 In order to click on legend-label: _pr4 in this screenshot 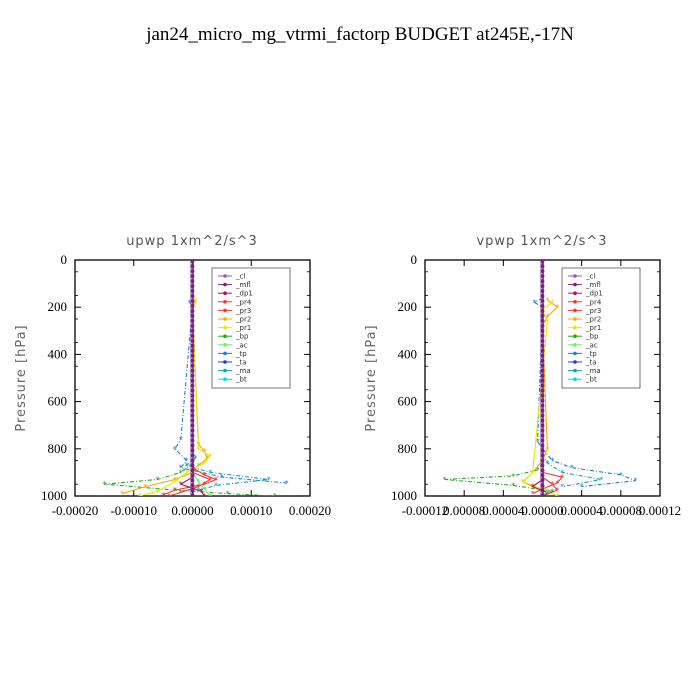, I will do `click(243, 302)`.